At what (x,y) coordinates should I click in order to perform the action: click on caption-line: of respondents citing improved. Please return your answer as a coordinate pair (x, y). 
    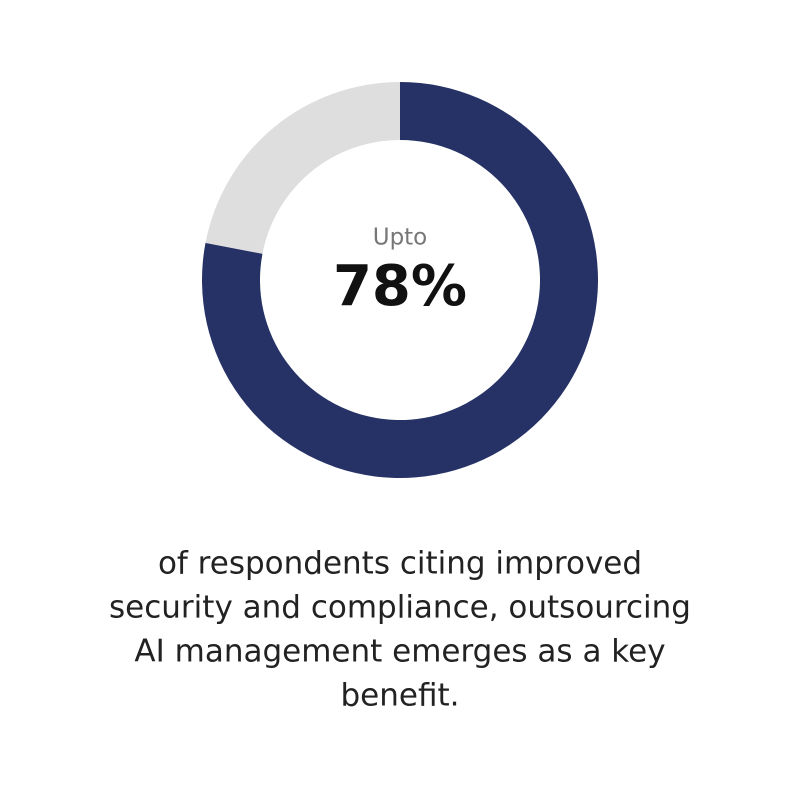
    Looking at the image, I should click on (400, 564).